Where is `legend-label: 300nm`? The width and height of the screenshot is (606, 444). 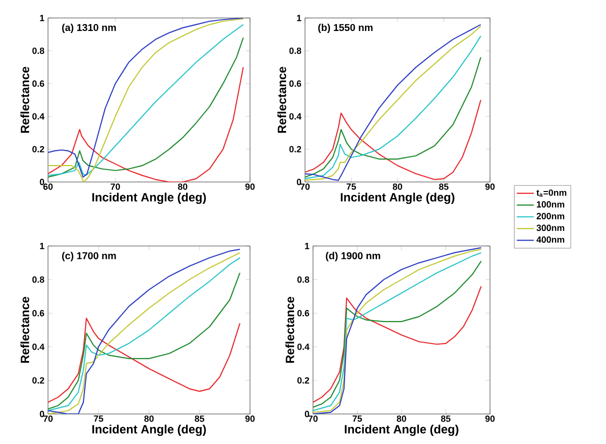
legend-label: 300nm is located at coordinates (550, 228).